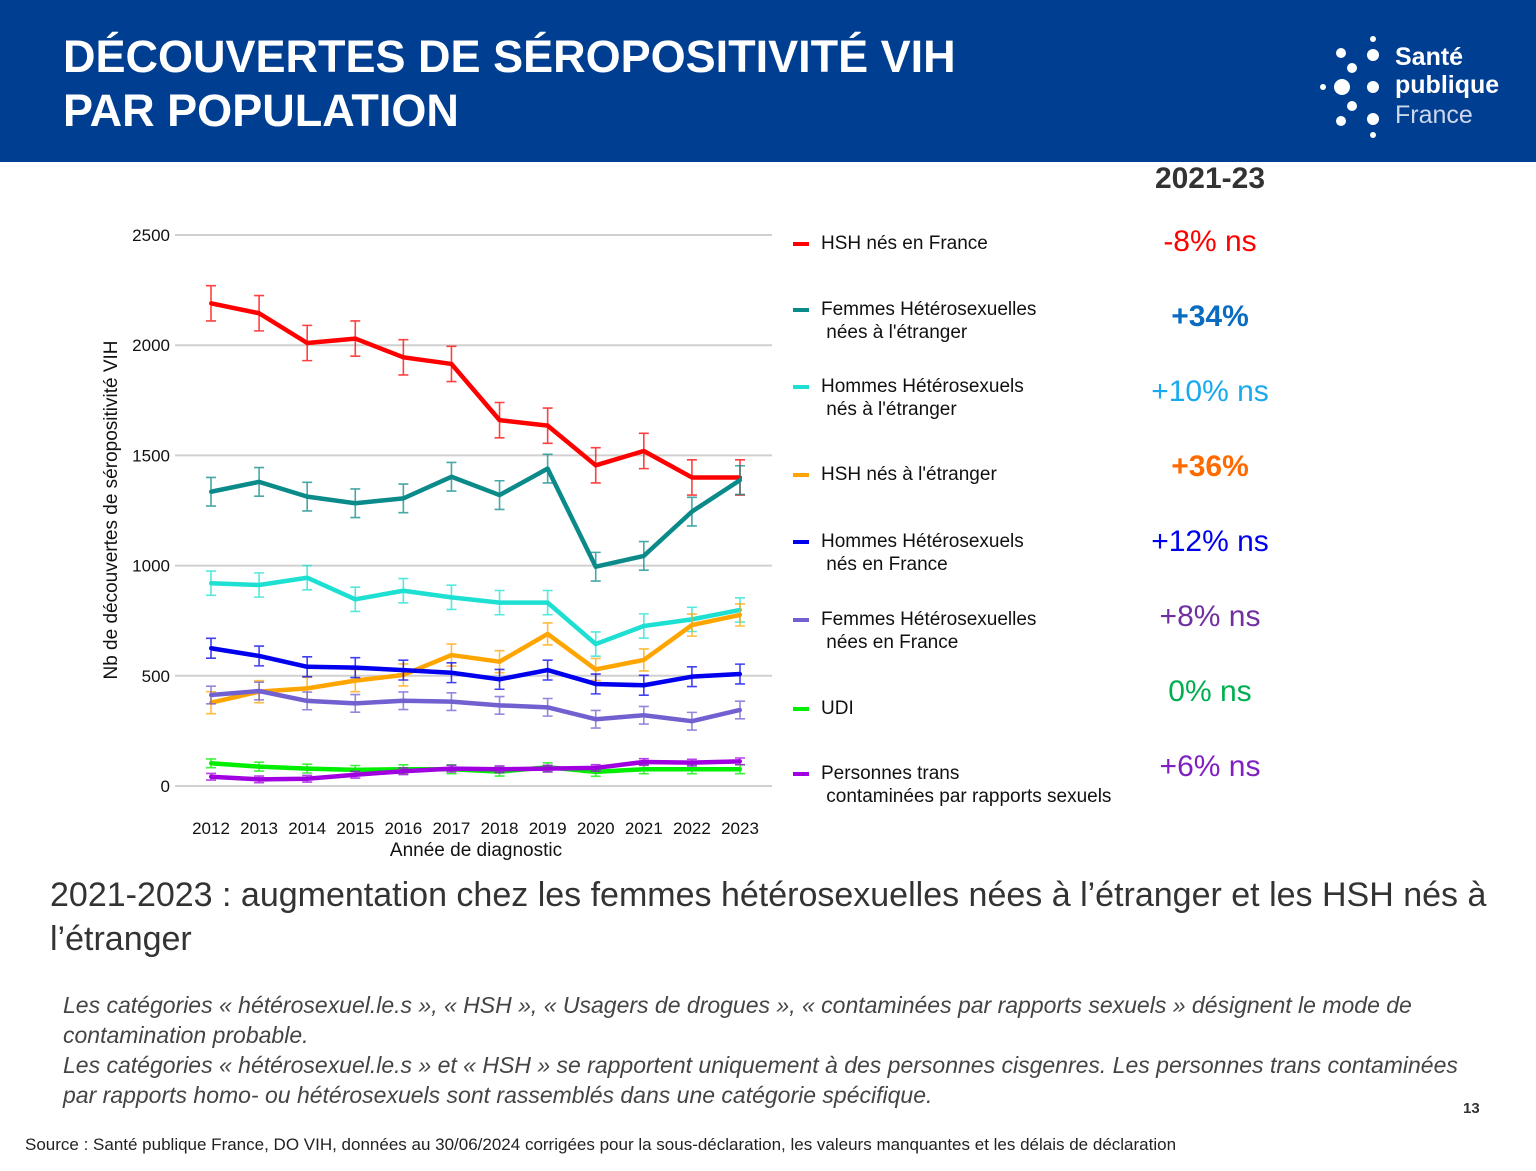 The height and width of the screenshot is (1171, 1536). Describe the element at coordinates (151, 566) in the screenshot. I see `y-tick-label: 1000` at that location.